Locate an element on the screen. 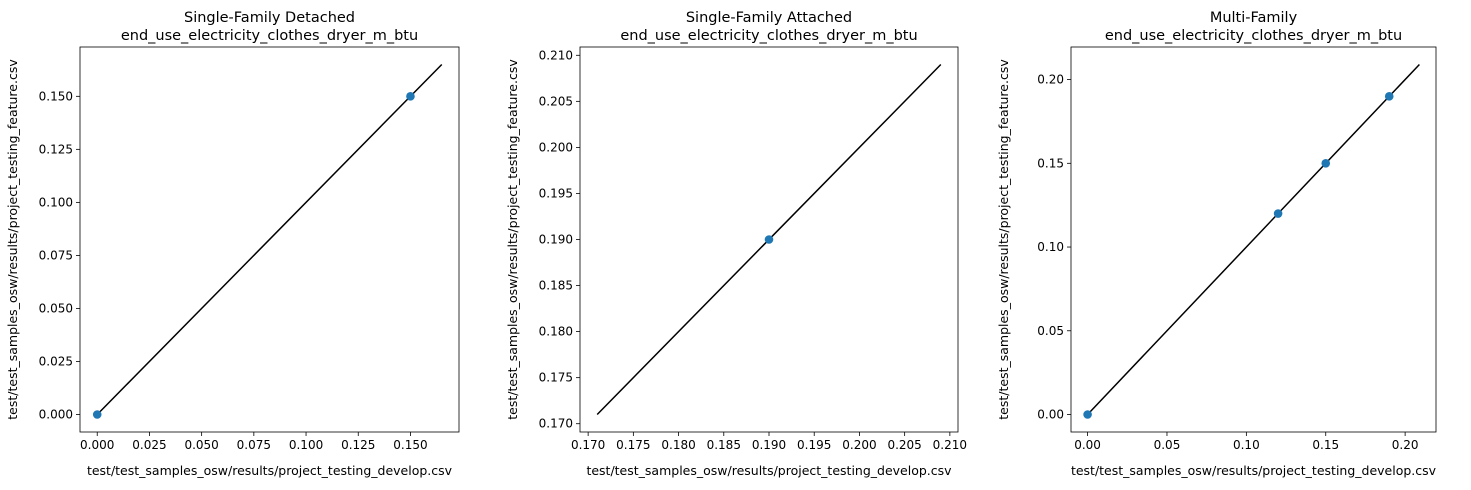  y-tick-label: 0.190 is located at coordinates (556, 240).